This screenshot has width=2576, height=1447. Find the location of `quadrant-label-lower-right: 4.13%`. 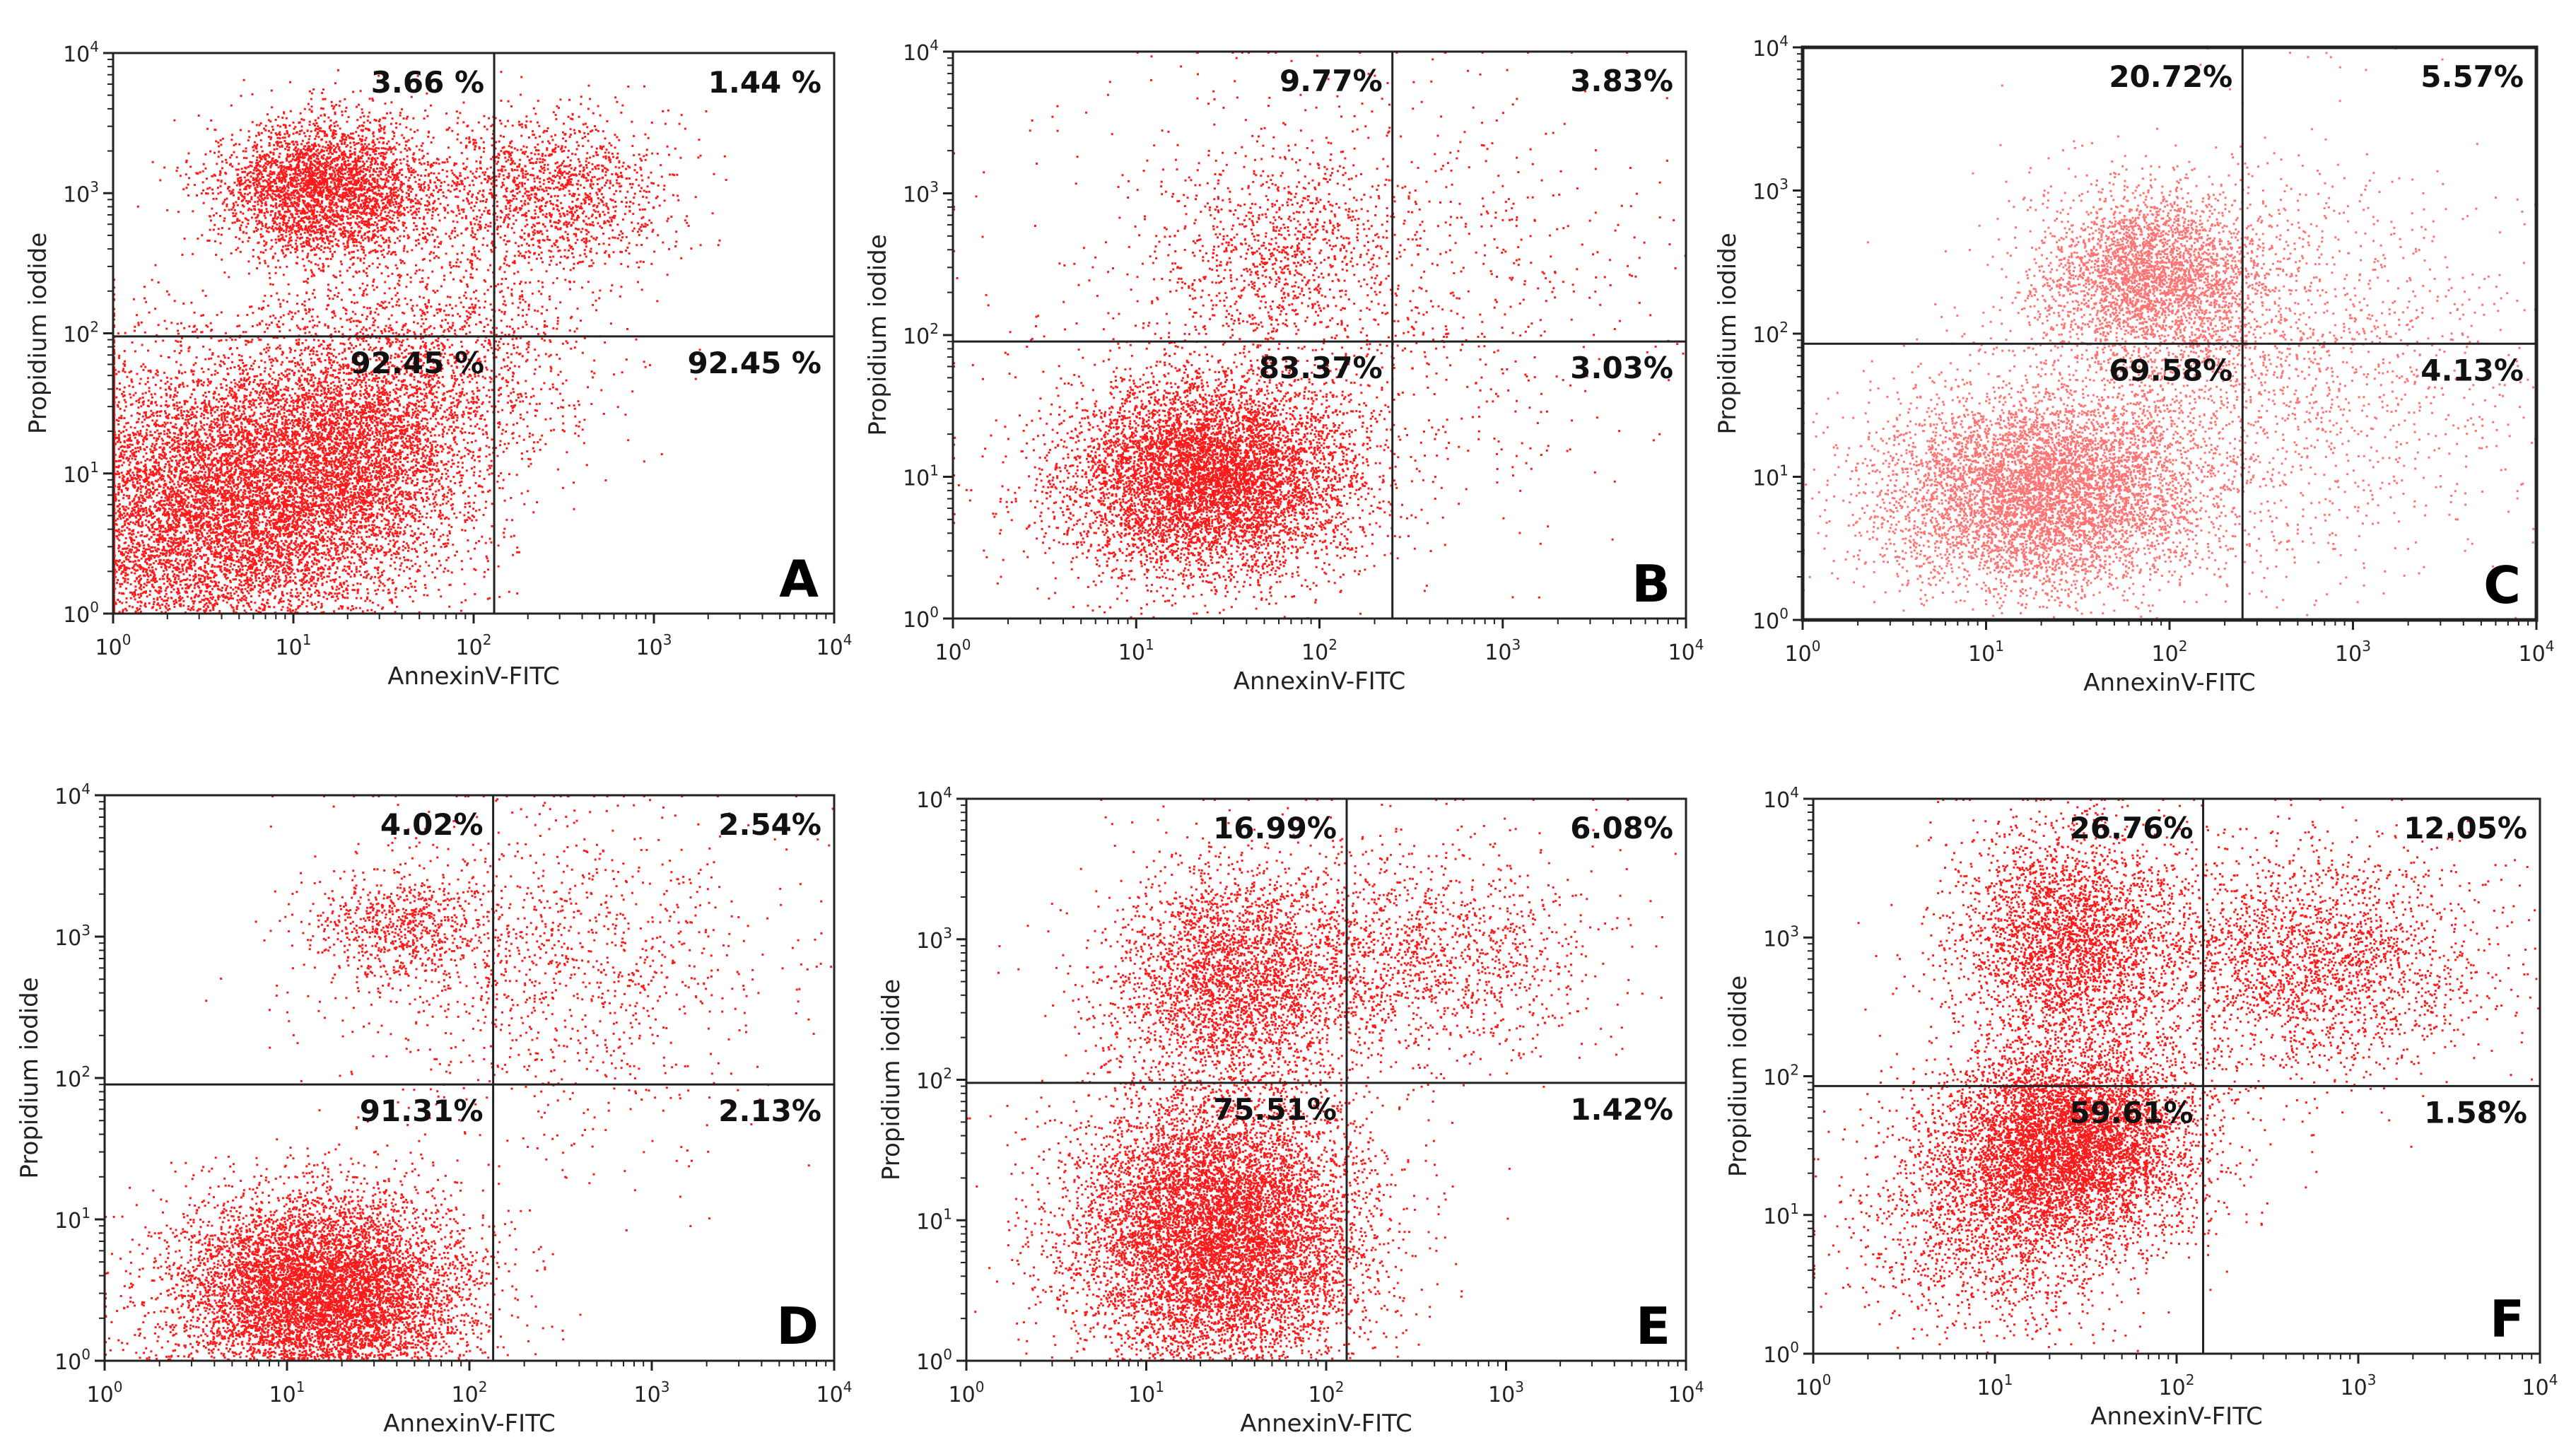

quadrant-label-lower-right: 4.13% is located at coordinates (2472, 370).